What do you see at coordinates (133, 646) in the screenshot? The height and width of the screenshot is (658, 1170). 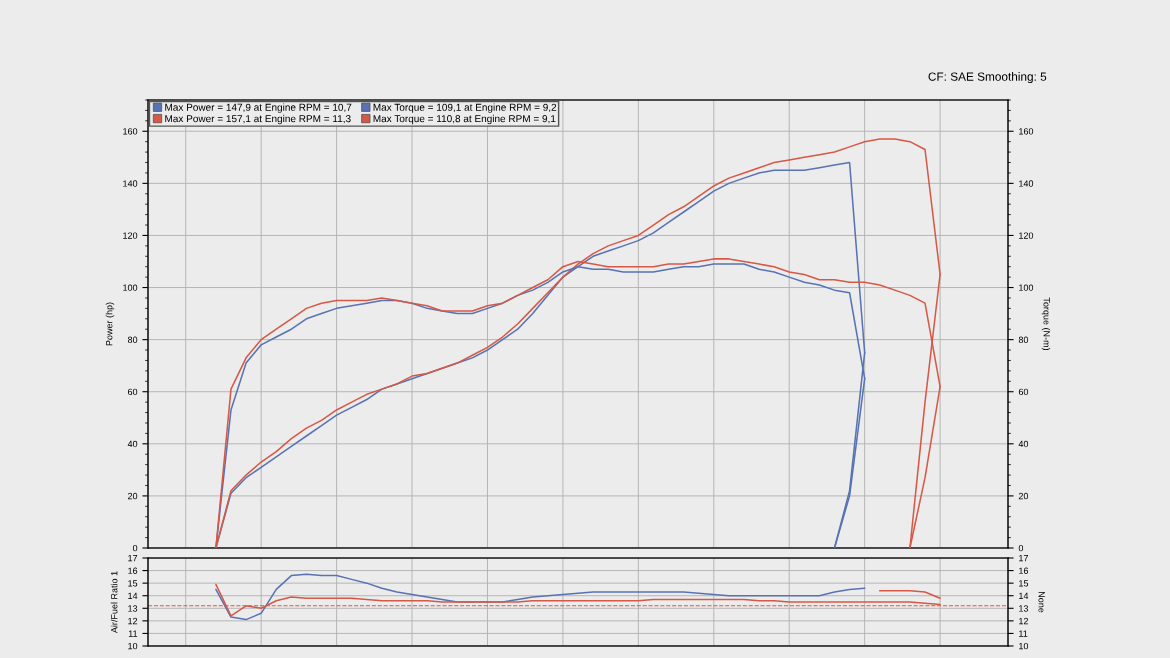 I see `y-tick-label: 10` at bounding box center [133, 646].